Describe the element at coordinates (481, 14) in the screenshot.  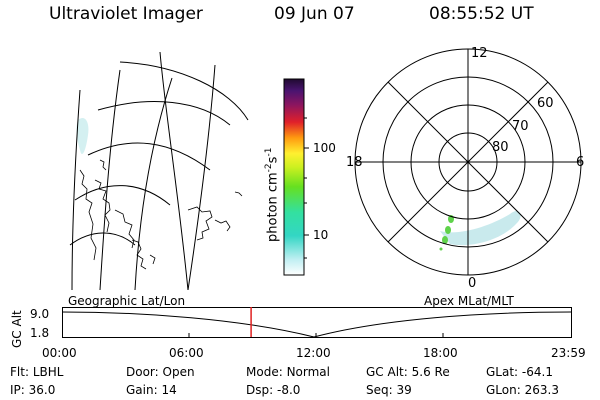
I see `time-label: 08:55:52 UT` at that location.